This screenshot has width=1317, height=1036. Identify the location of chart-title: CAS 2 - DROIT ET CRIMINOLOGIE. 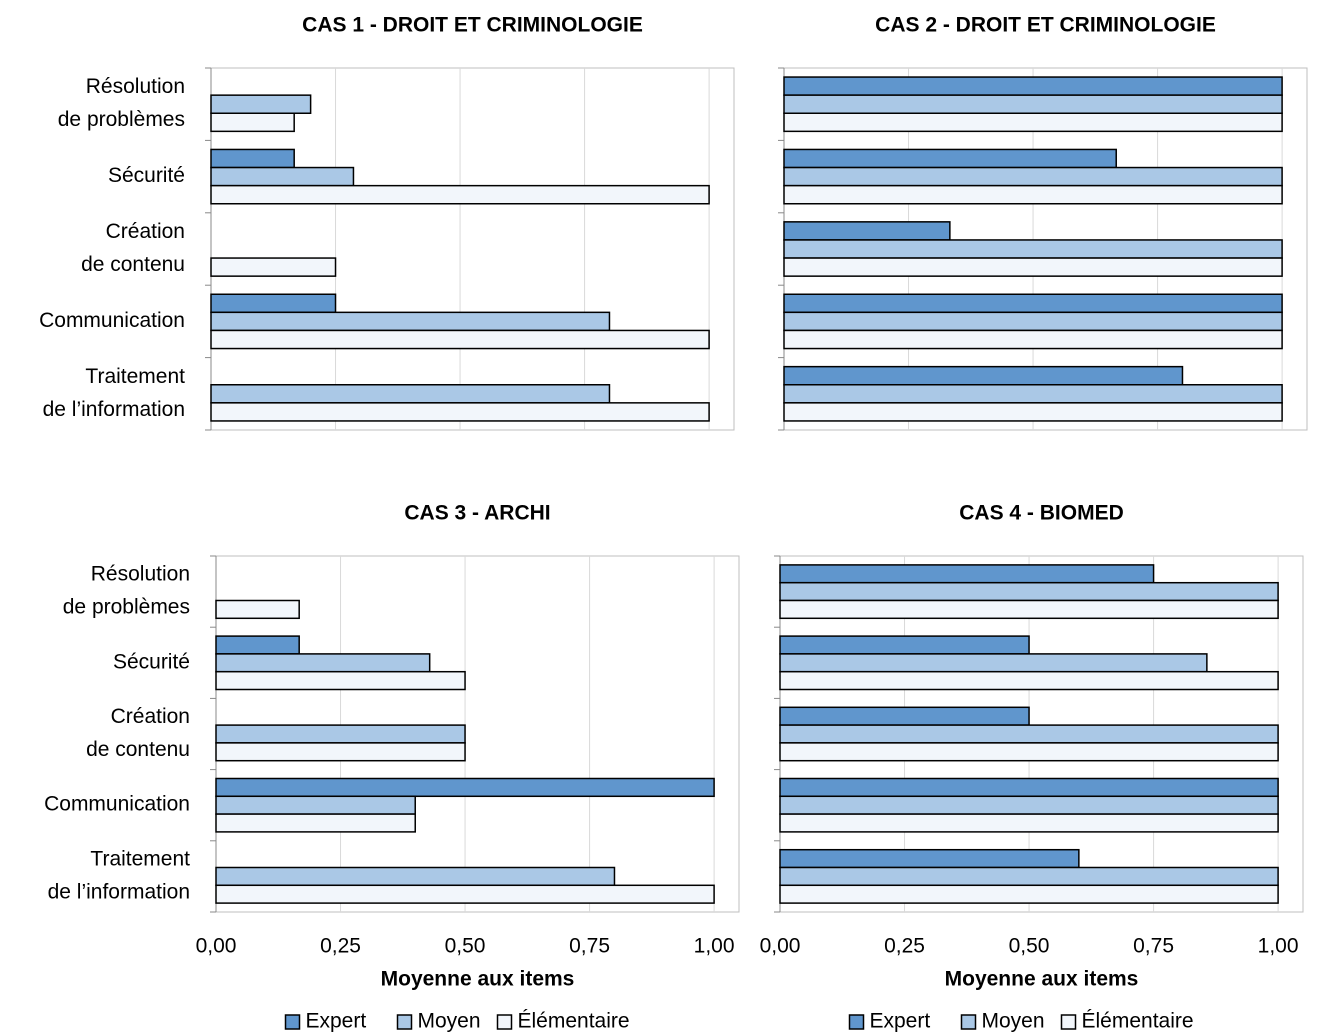
(1045, 25).